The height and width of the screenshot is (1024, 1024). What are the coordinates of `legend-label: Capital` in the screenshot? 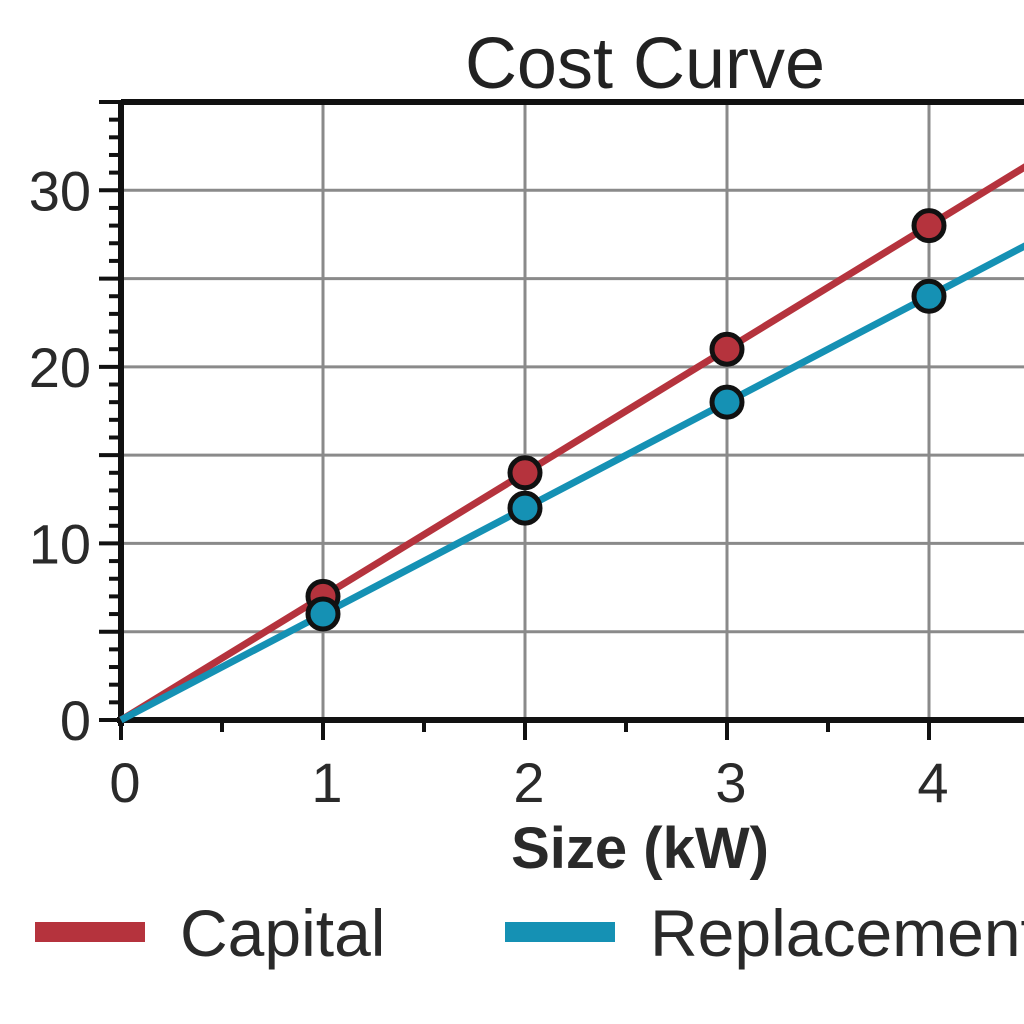 It's located at (282, 933).